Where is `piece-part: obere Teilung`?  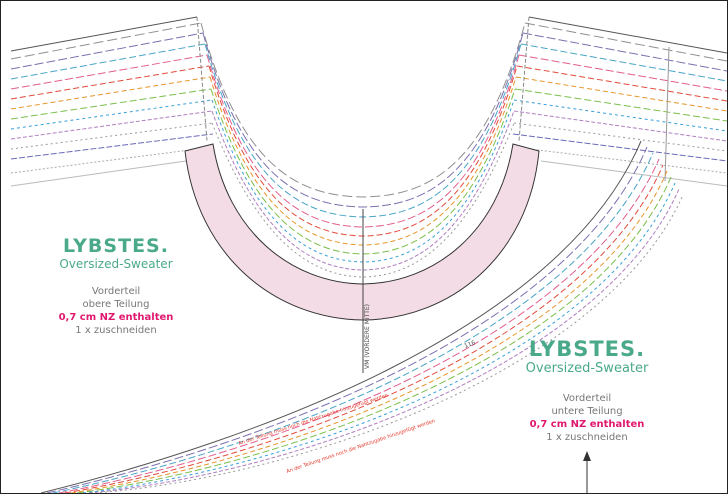
piece-part: obere Teilung is located at coordinates (116, 305).